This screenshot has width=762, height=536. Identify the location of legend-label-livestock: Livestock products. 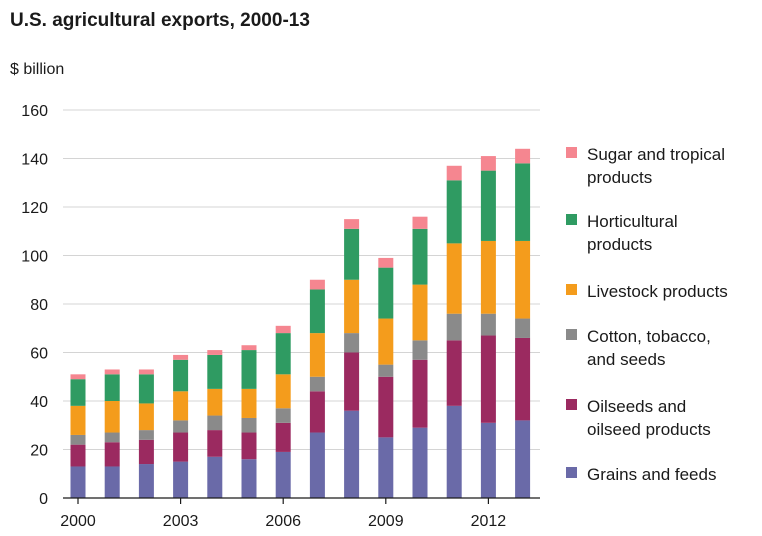
(672, 291).